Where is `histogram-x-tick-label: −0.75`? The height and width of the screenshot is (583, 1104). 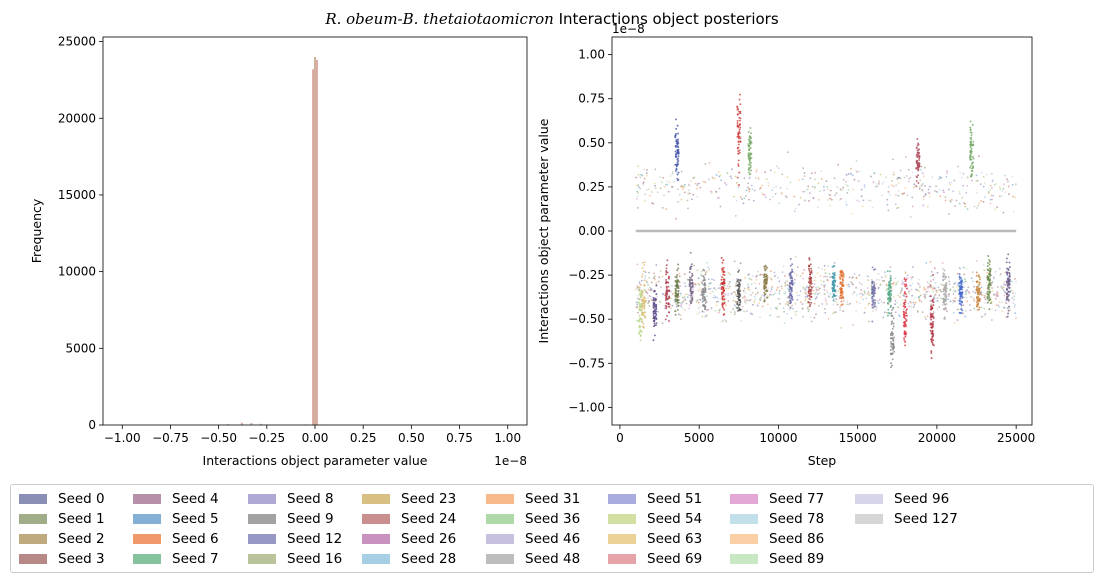
histogram-x-tick-label: −0.75 is located at coordinates (170, 438).